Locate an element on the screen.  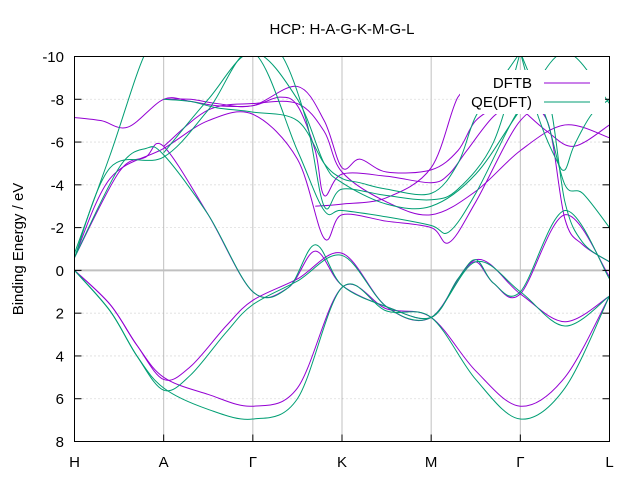
y-tick-label: 4 is located at coordinates (60, 356).